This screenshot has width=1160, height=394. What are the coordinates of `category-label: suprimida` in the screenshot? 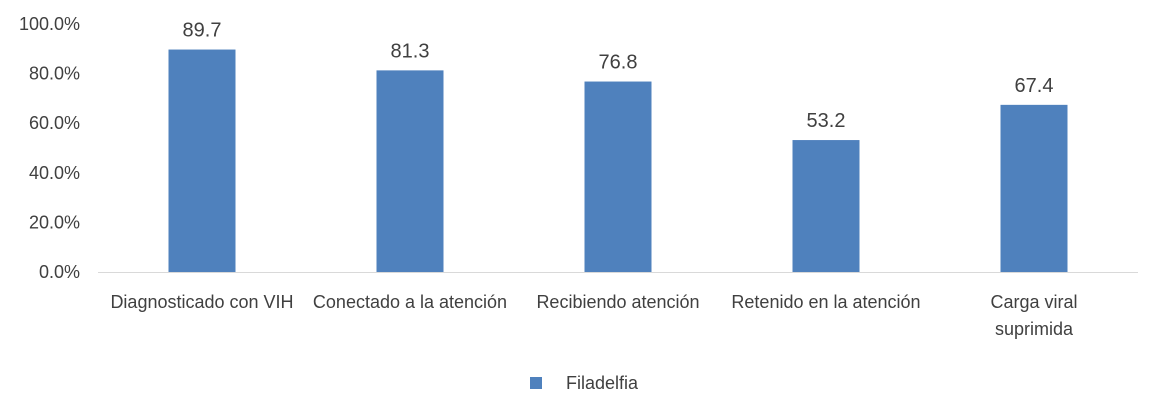 It's located at (1034, 329).